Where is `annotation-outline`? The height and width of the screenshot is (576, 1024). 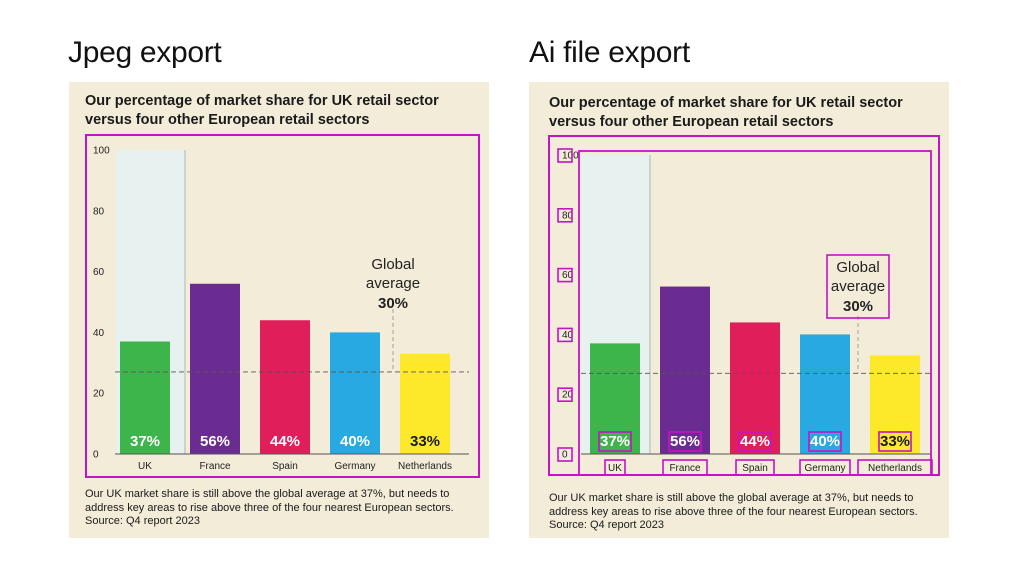 annotation-outline is located at coordinates (858, 286).